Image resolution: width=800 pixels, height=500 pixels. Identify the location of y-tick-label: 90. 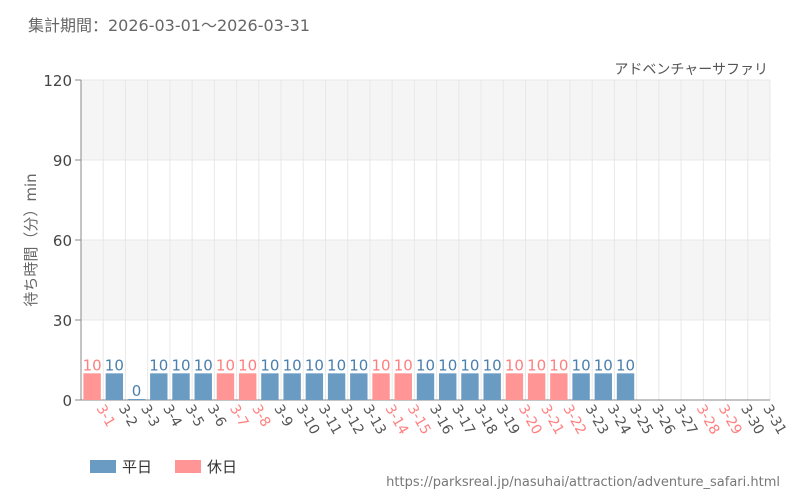
(62, 161).